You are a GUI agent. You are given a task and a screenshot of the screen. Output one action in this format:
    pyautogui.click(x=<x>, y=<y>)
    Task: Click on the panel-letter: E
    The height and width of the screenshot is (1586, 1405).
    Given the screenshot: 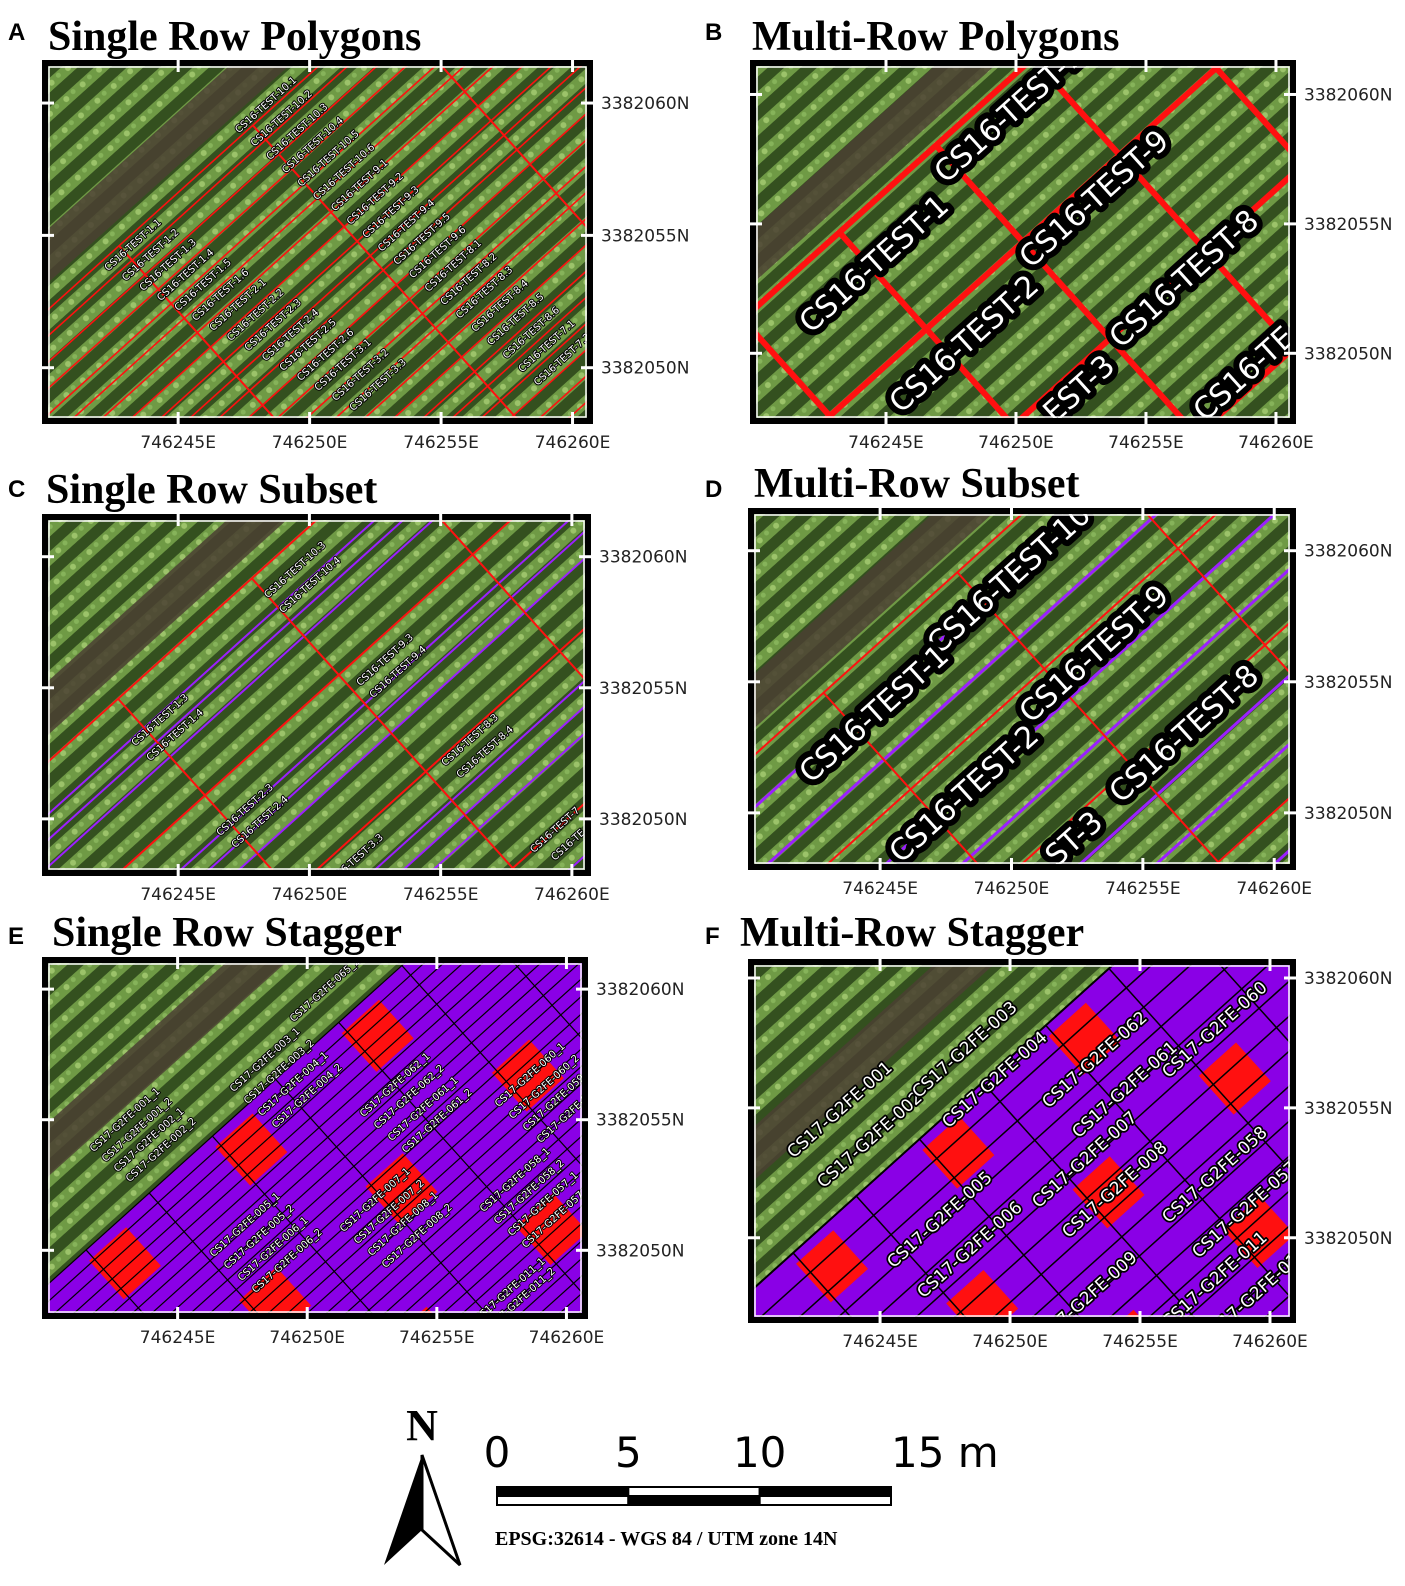 What is the action you would take?
    pyautogui.click(x=16, y=936)
    